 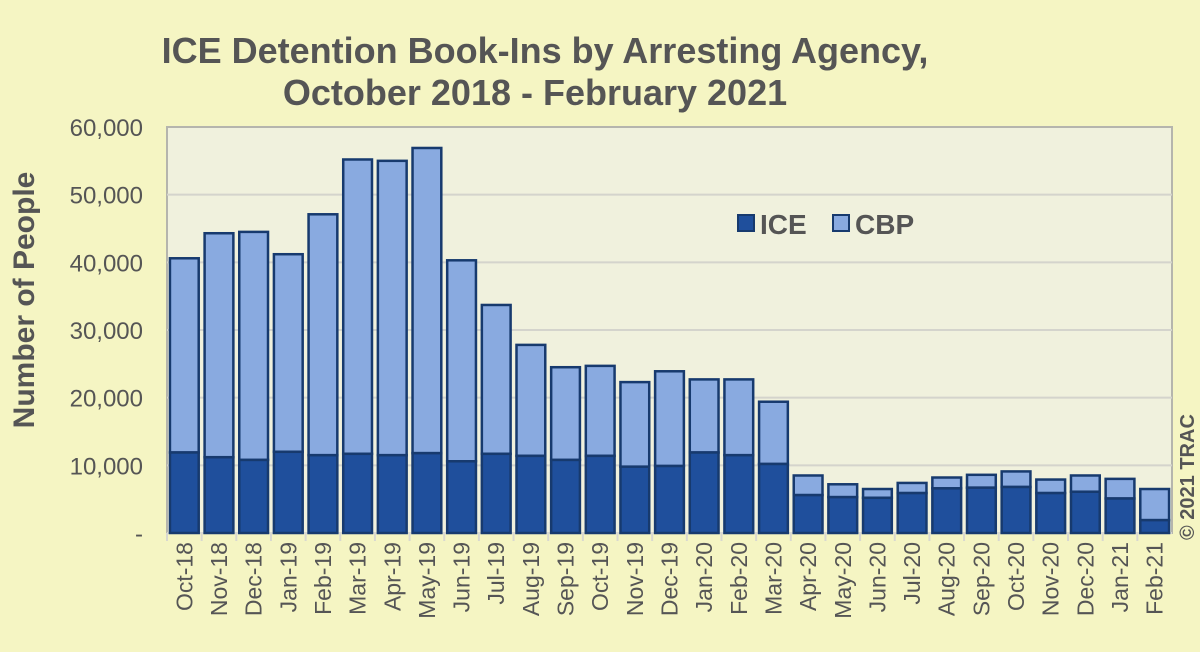 What do you see at coordinates (947, 579) in the screenshot?
I see `x-tick-label: Aug-20` at bounding box center [947, 579].